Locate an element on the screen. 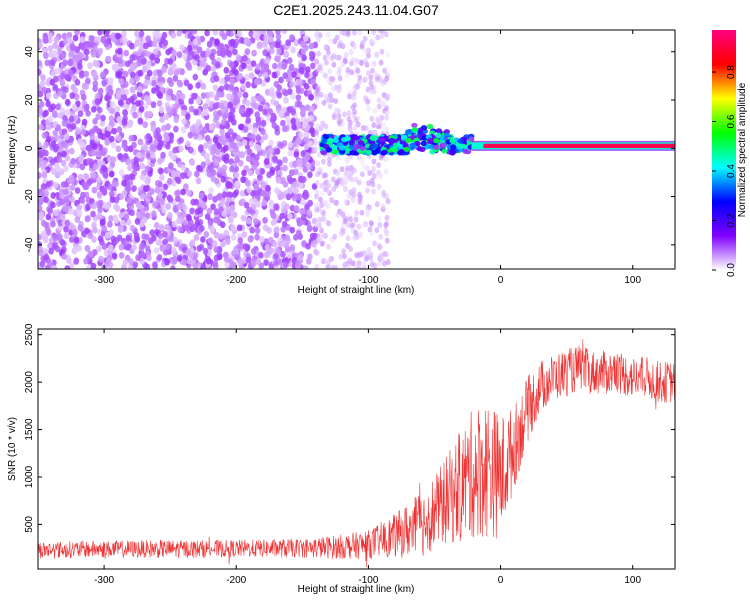 This screenshot has height=600, width=750. colorbar-label: Normalized spectral amplitude is located at coordinates (742, 149).